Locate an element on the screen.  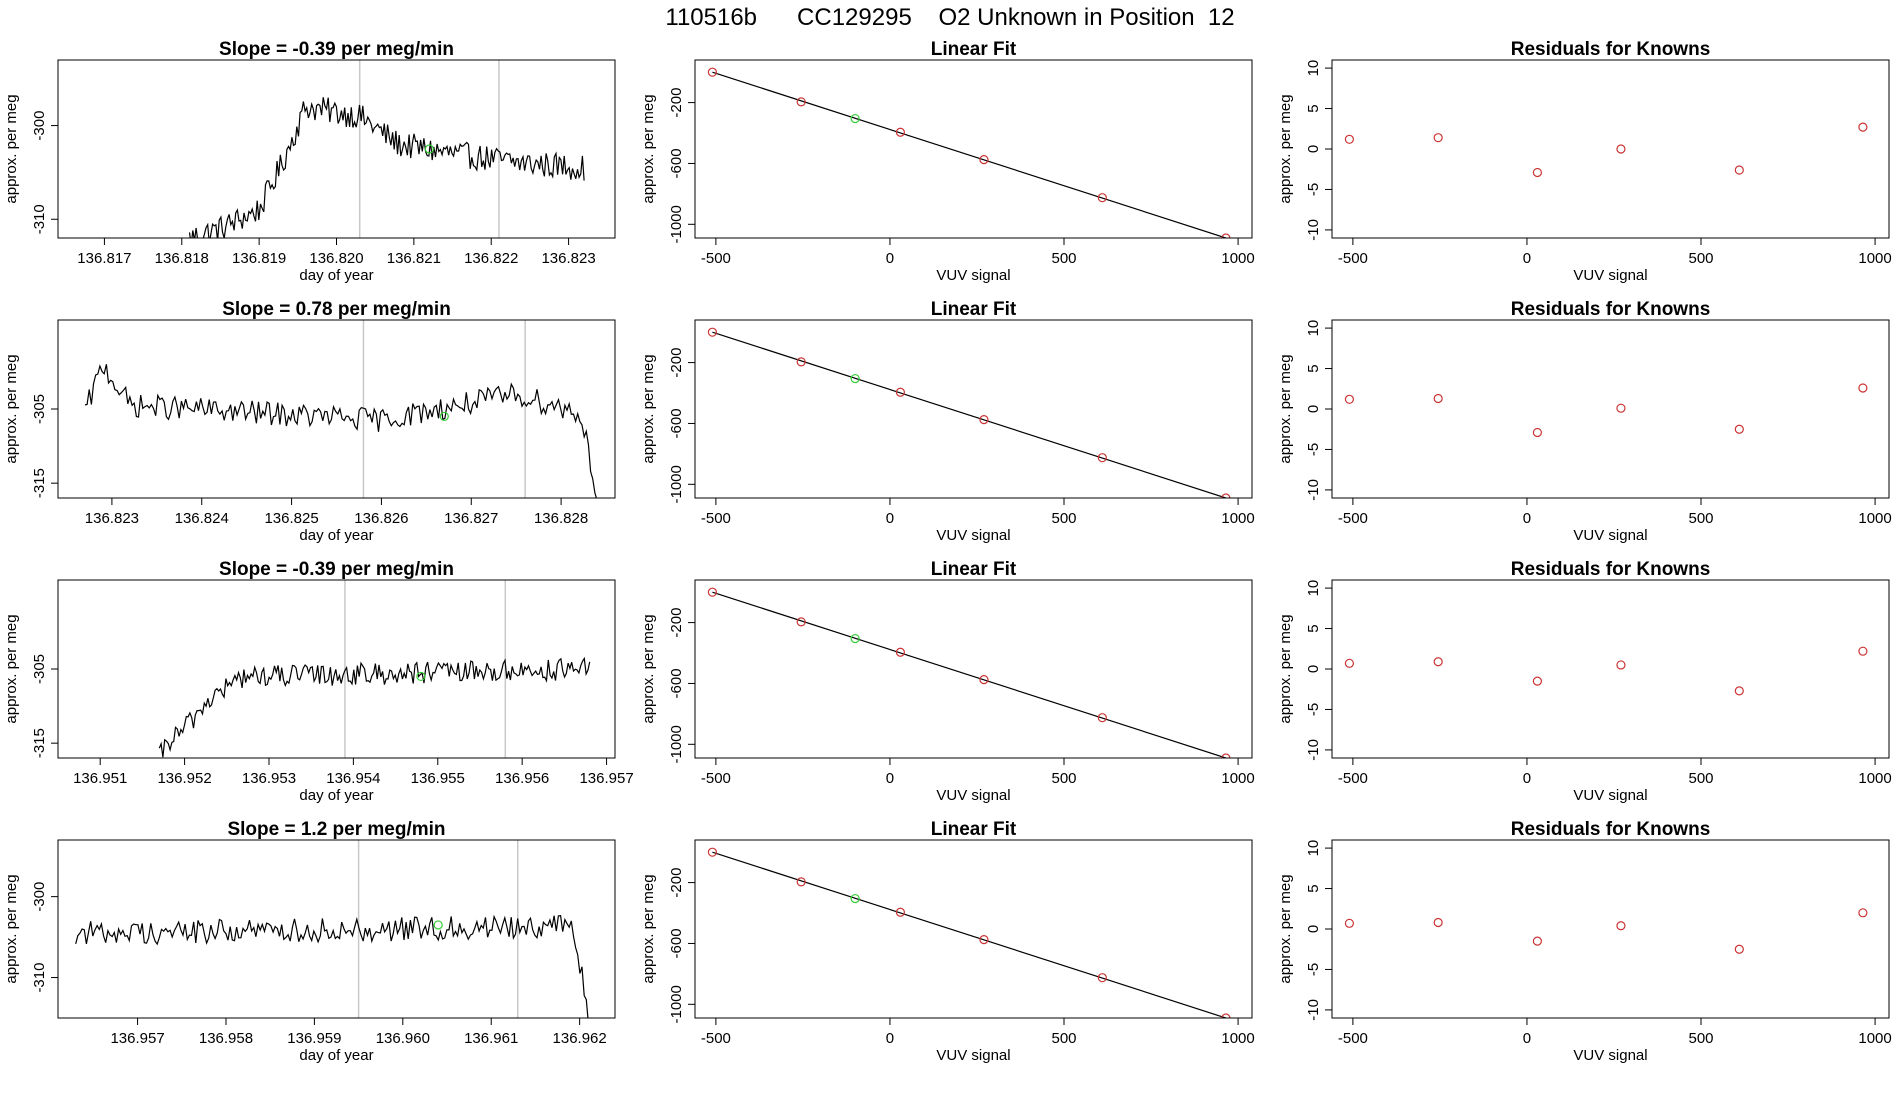
y-tick-label: 10 is located at coordinates (1313, 848).